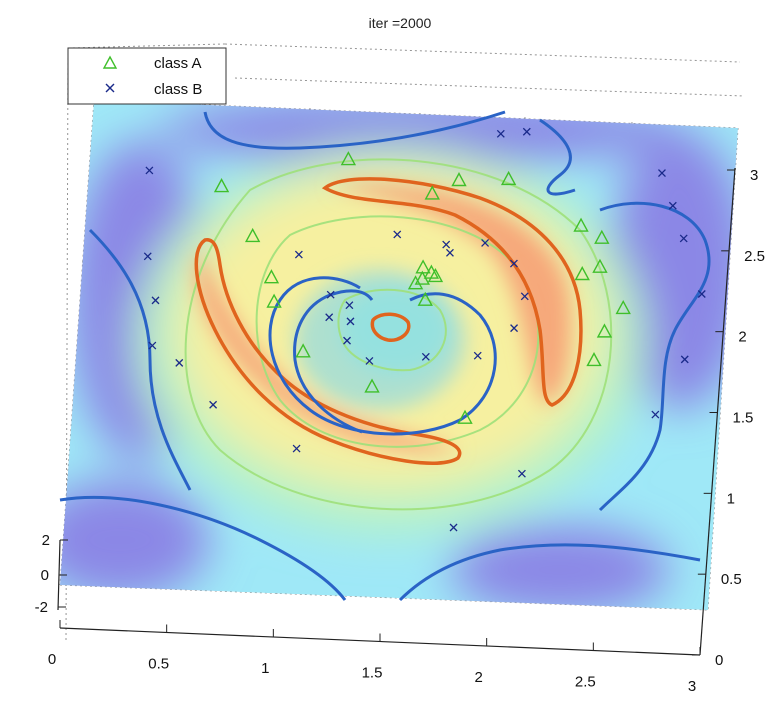 This screenshot has height=706, width=784. I want to click on y-tick-label: 1, so click(731, 498).